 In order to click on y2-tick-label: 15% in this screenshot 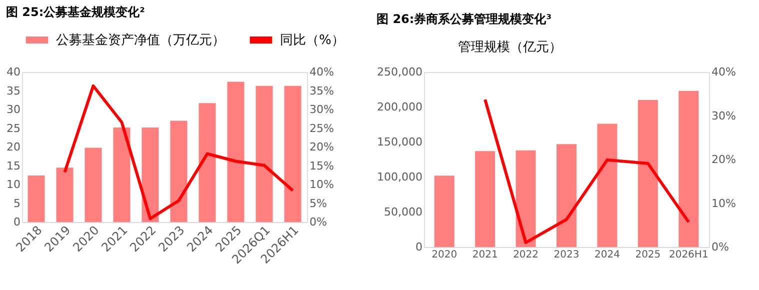, I will do `click(322, 165)`.